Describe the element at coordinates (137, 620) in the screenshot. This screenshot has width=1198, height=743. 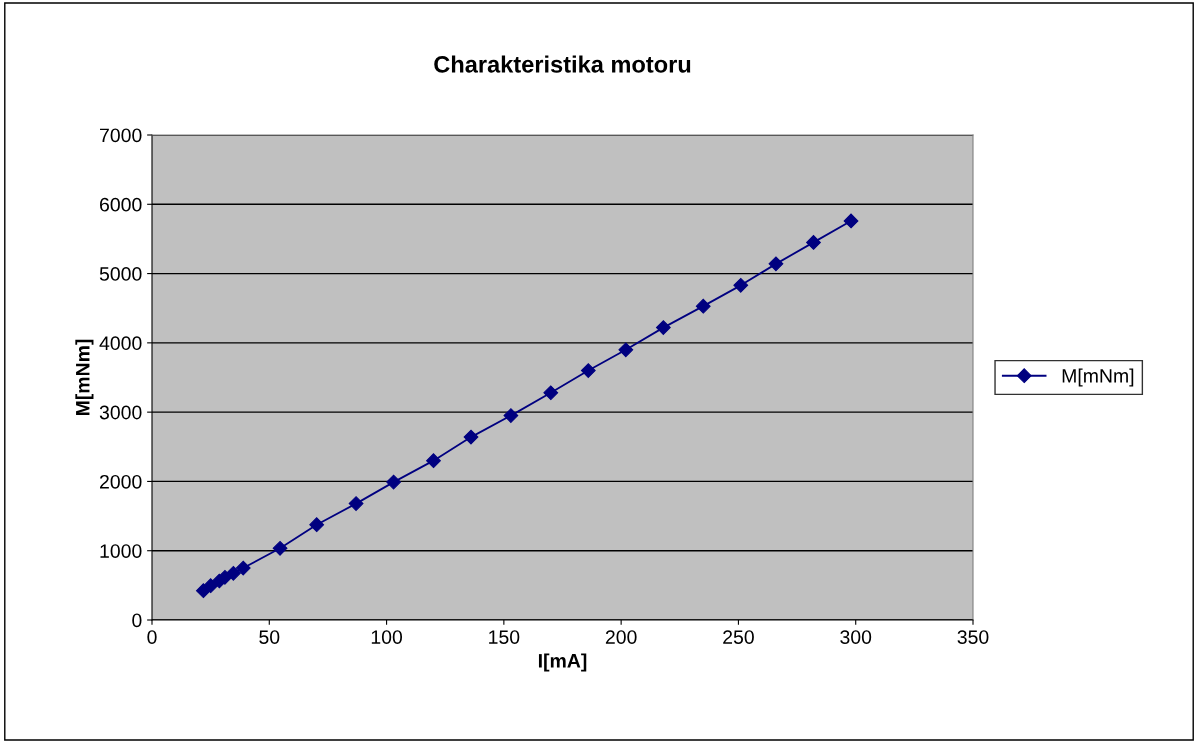
I see `y-tick-label: 0` at that location.